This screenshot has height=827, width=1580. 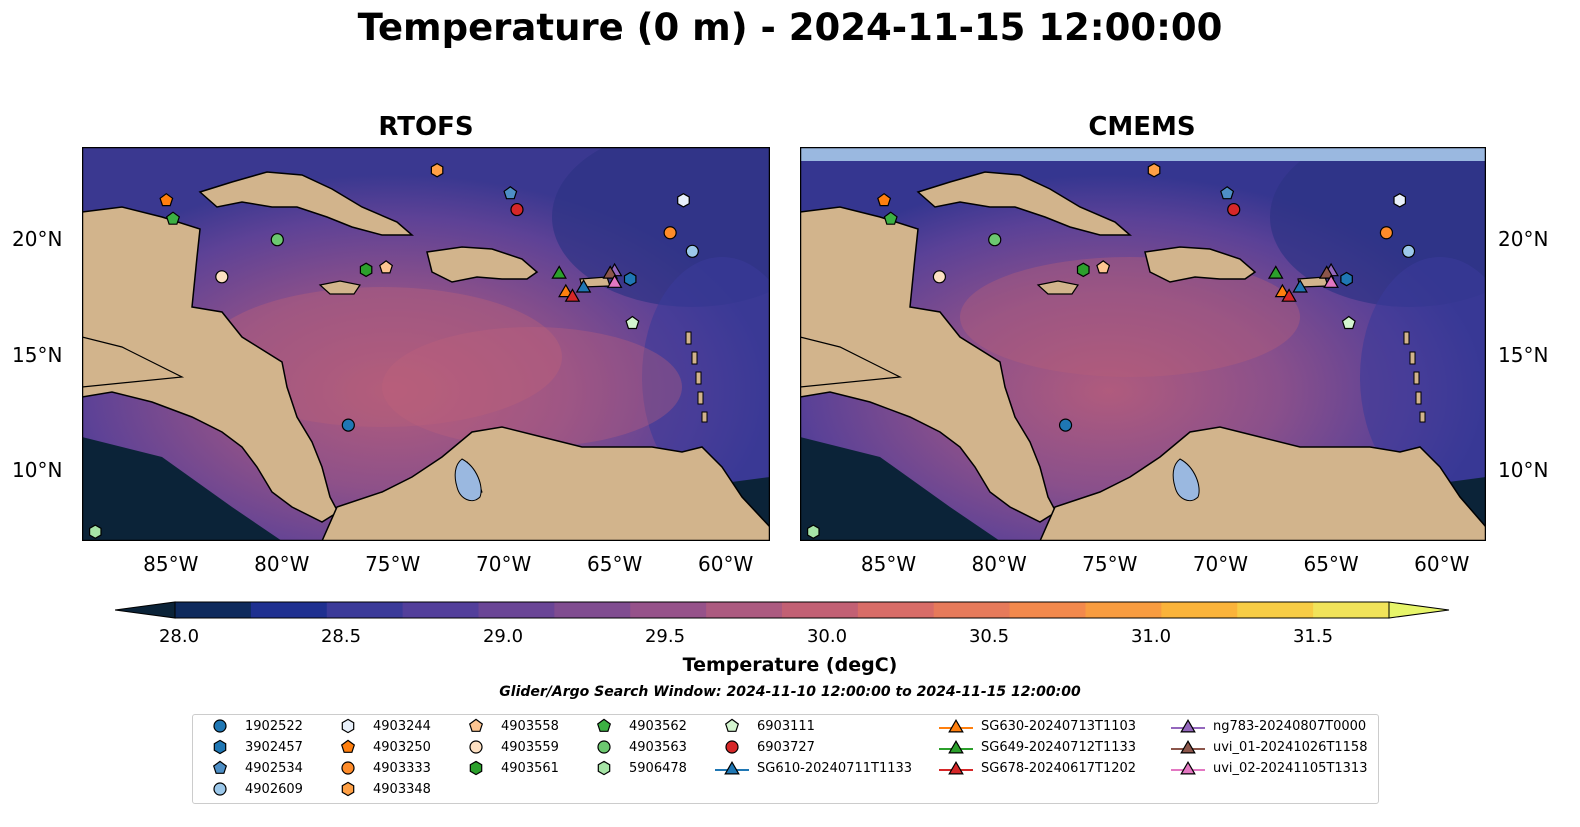 What do you see at coordinates (402, 747) in the screenshot?
I see `legend-label: 4903250` at bounding box center [402, 747].